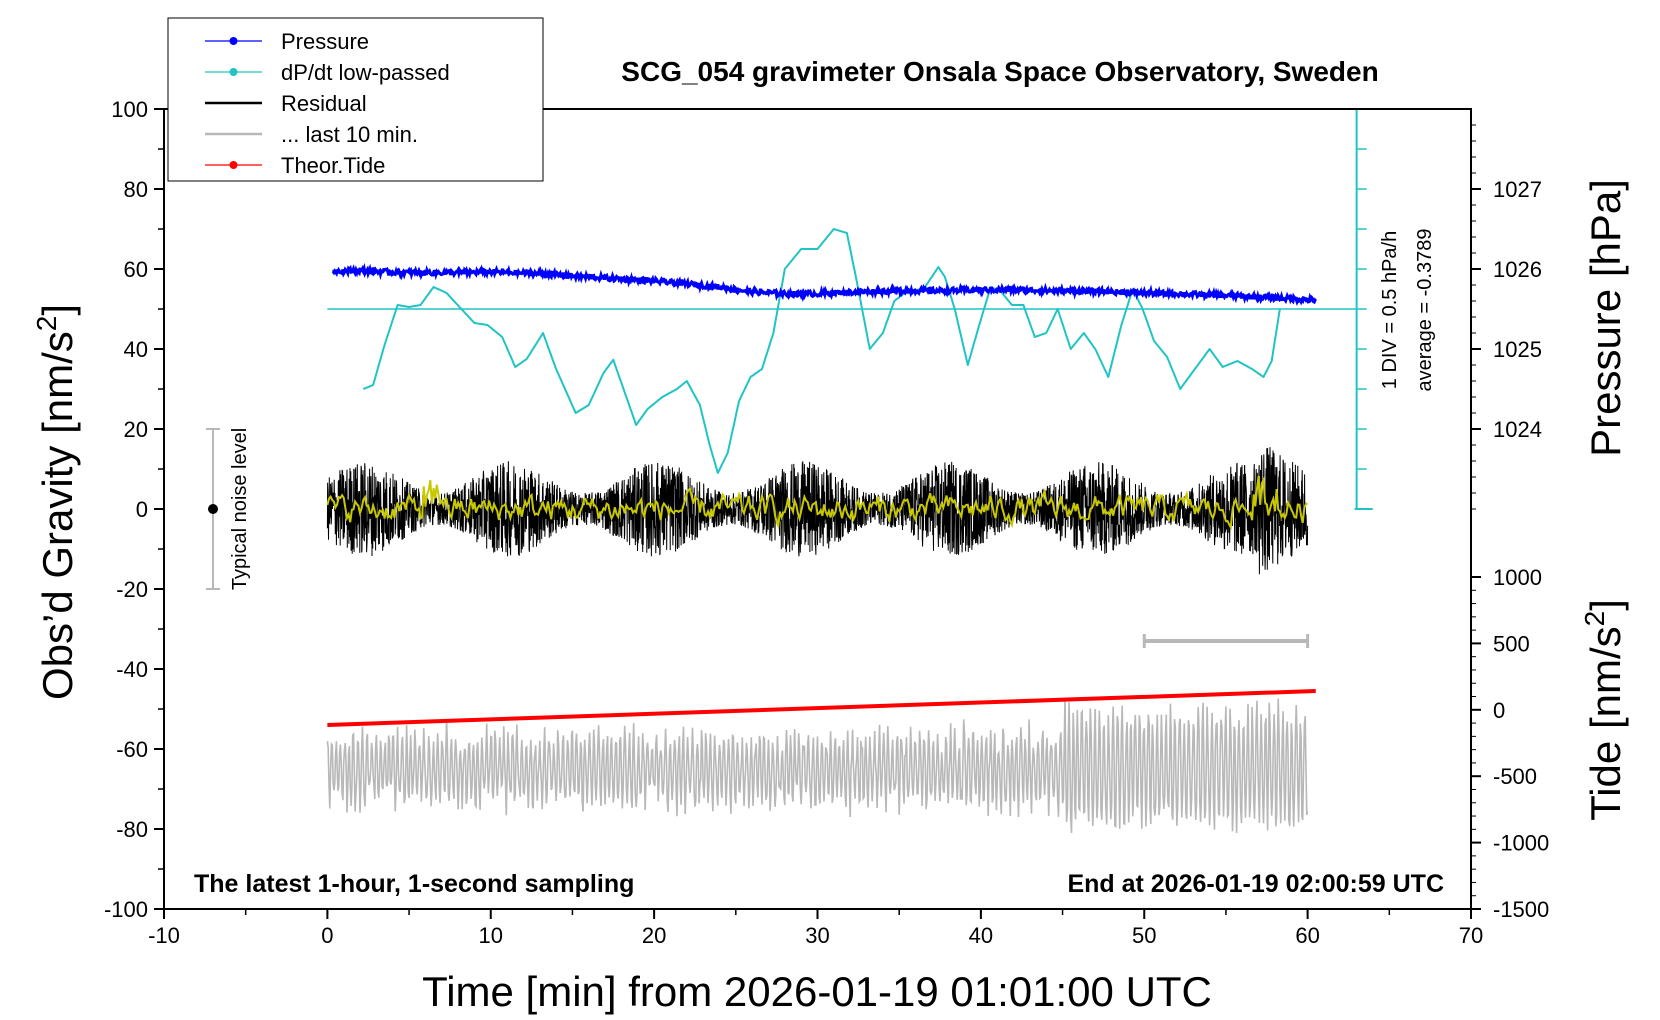  I want to click on x-tick-label: 60, so click(1307, 935).